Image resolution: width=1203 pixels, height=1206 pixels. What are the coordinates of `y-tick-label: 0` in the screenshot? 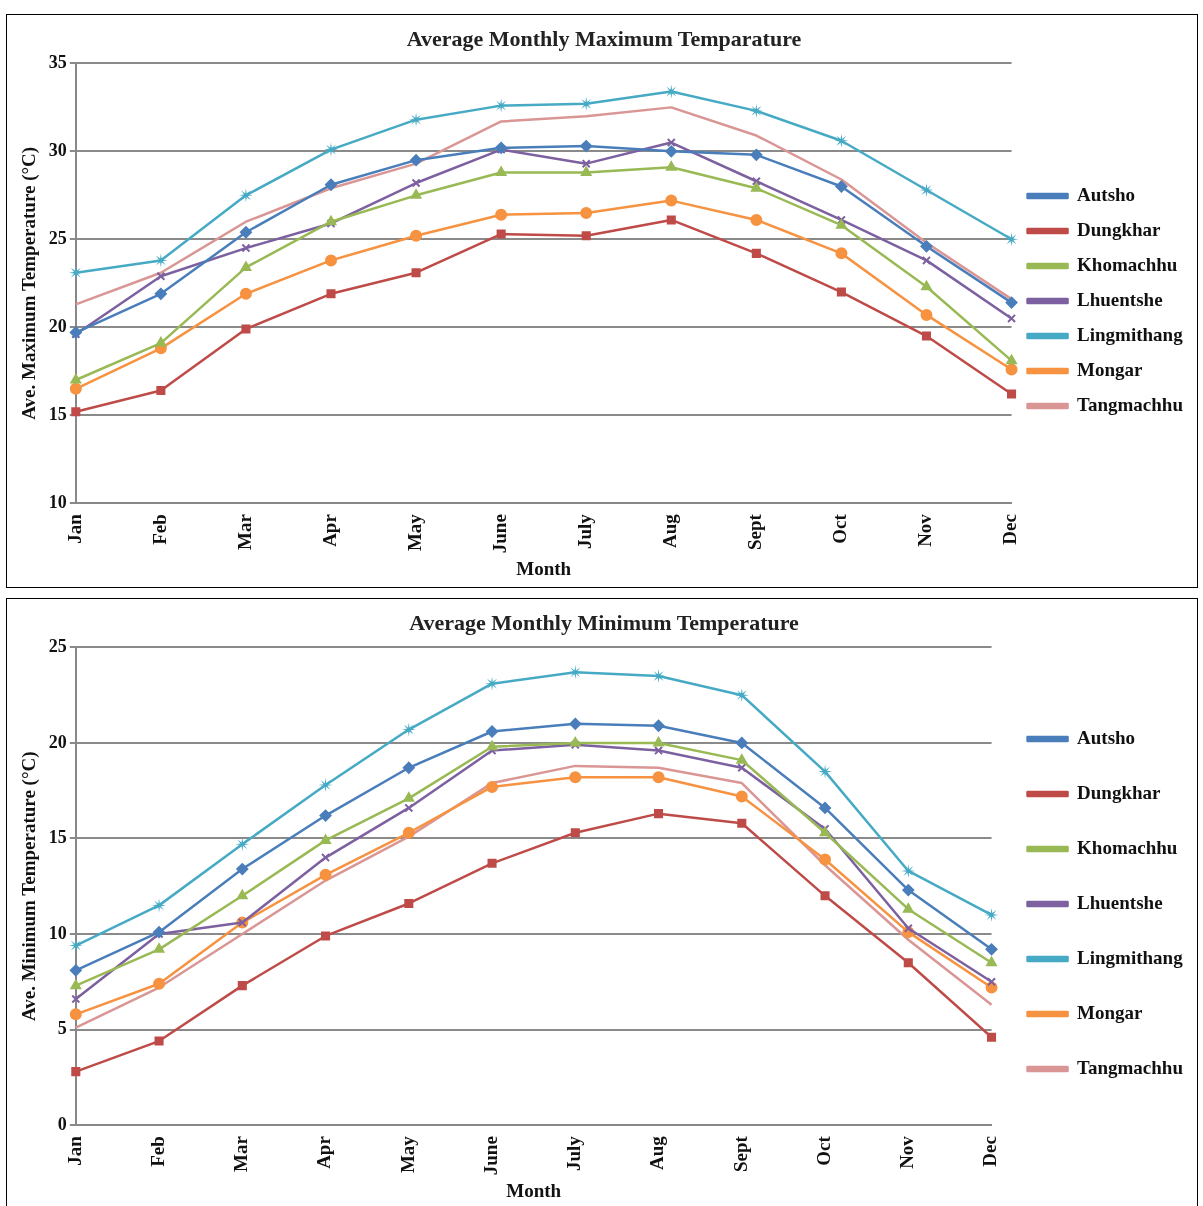 It's located at (62, 1123).